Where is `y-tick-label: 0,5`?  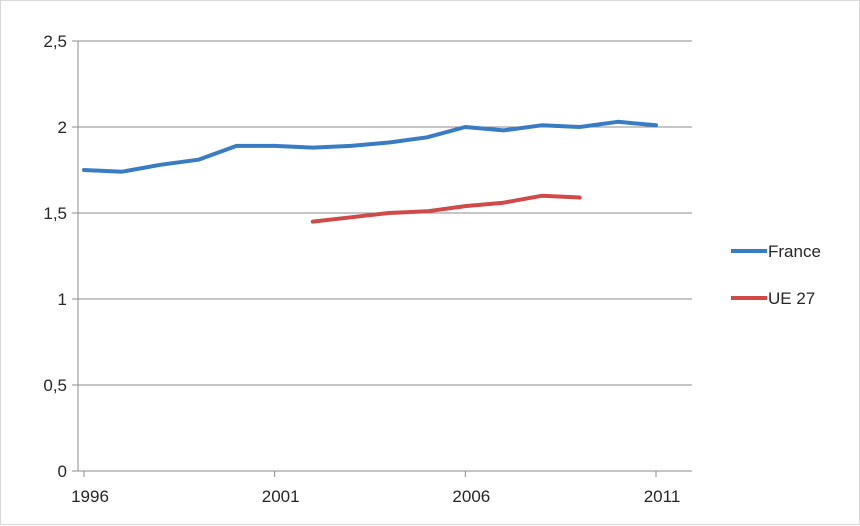 y-tick-label: 0,5 is located at coordinates (55, 385).